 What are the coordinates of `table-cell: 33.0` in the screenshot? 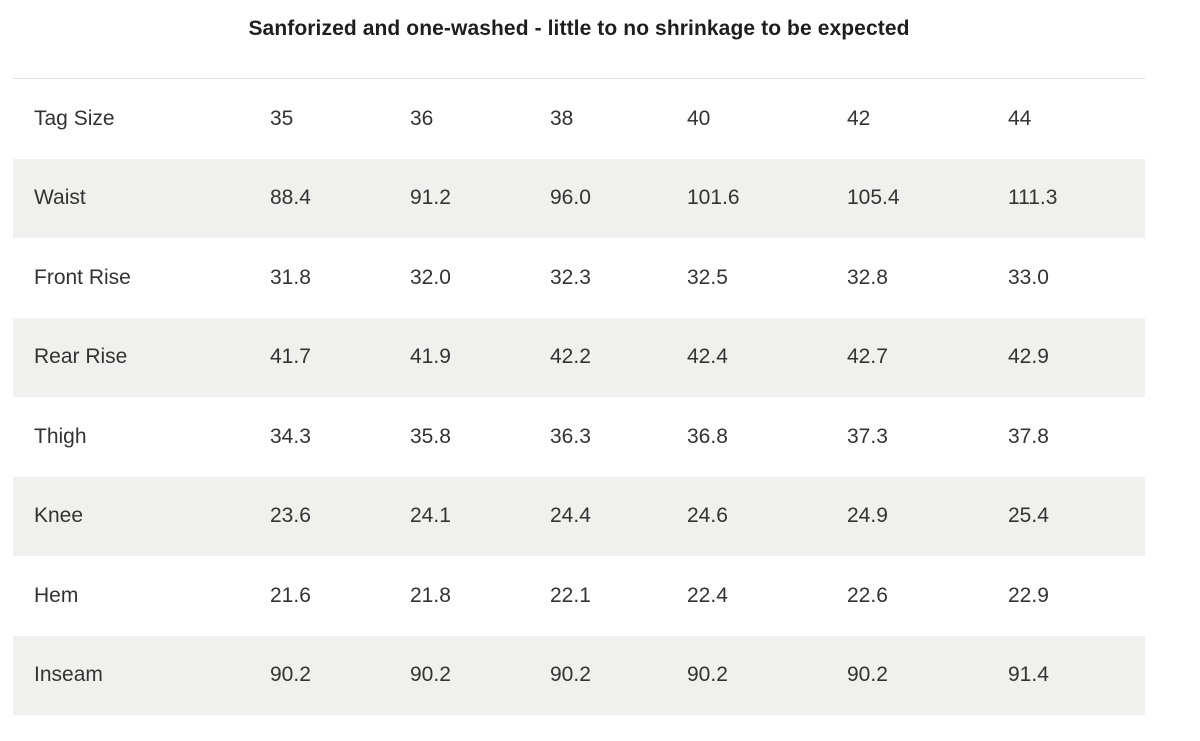 It's located at (1028, 277).